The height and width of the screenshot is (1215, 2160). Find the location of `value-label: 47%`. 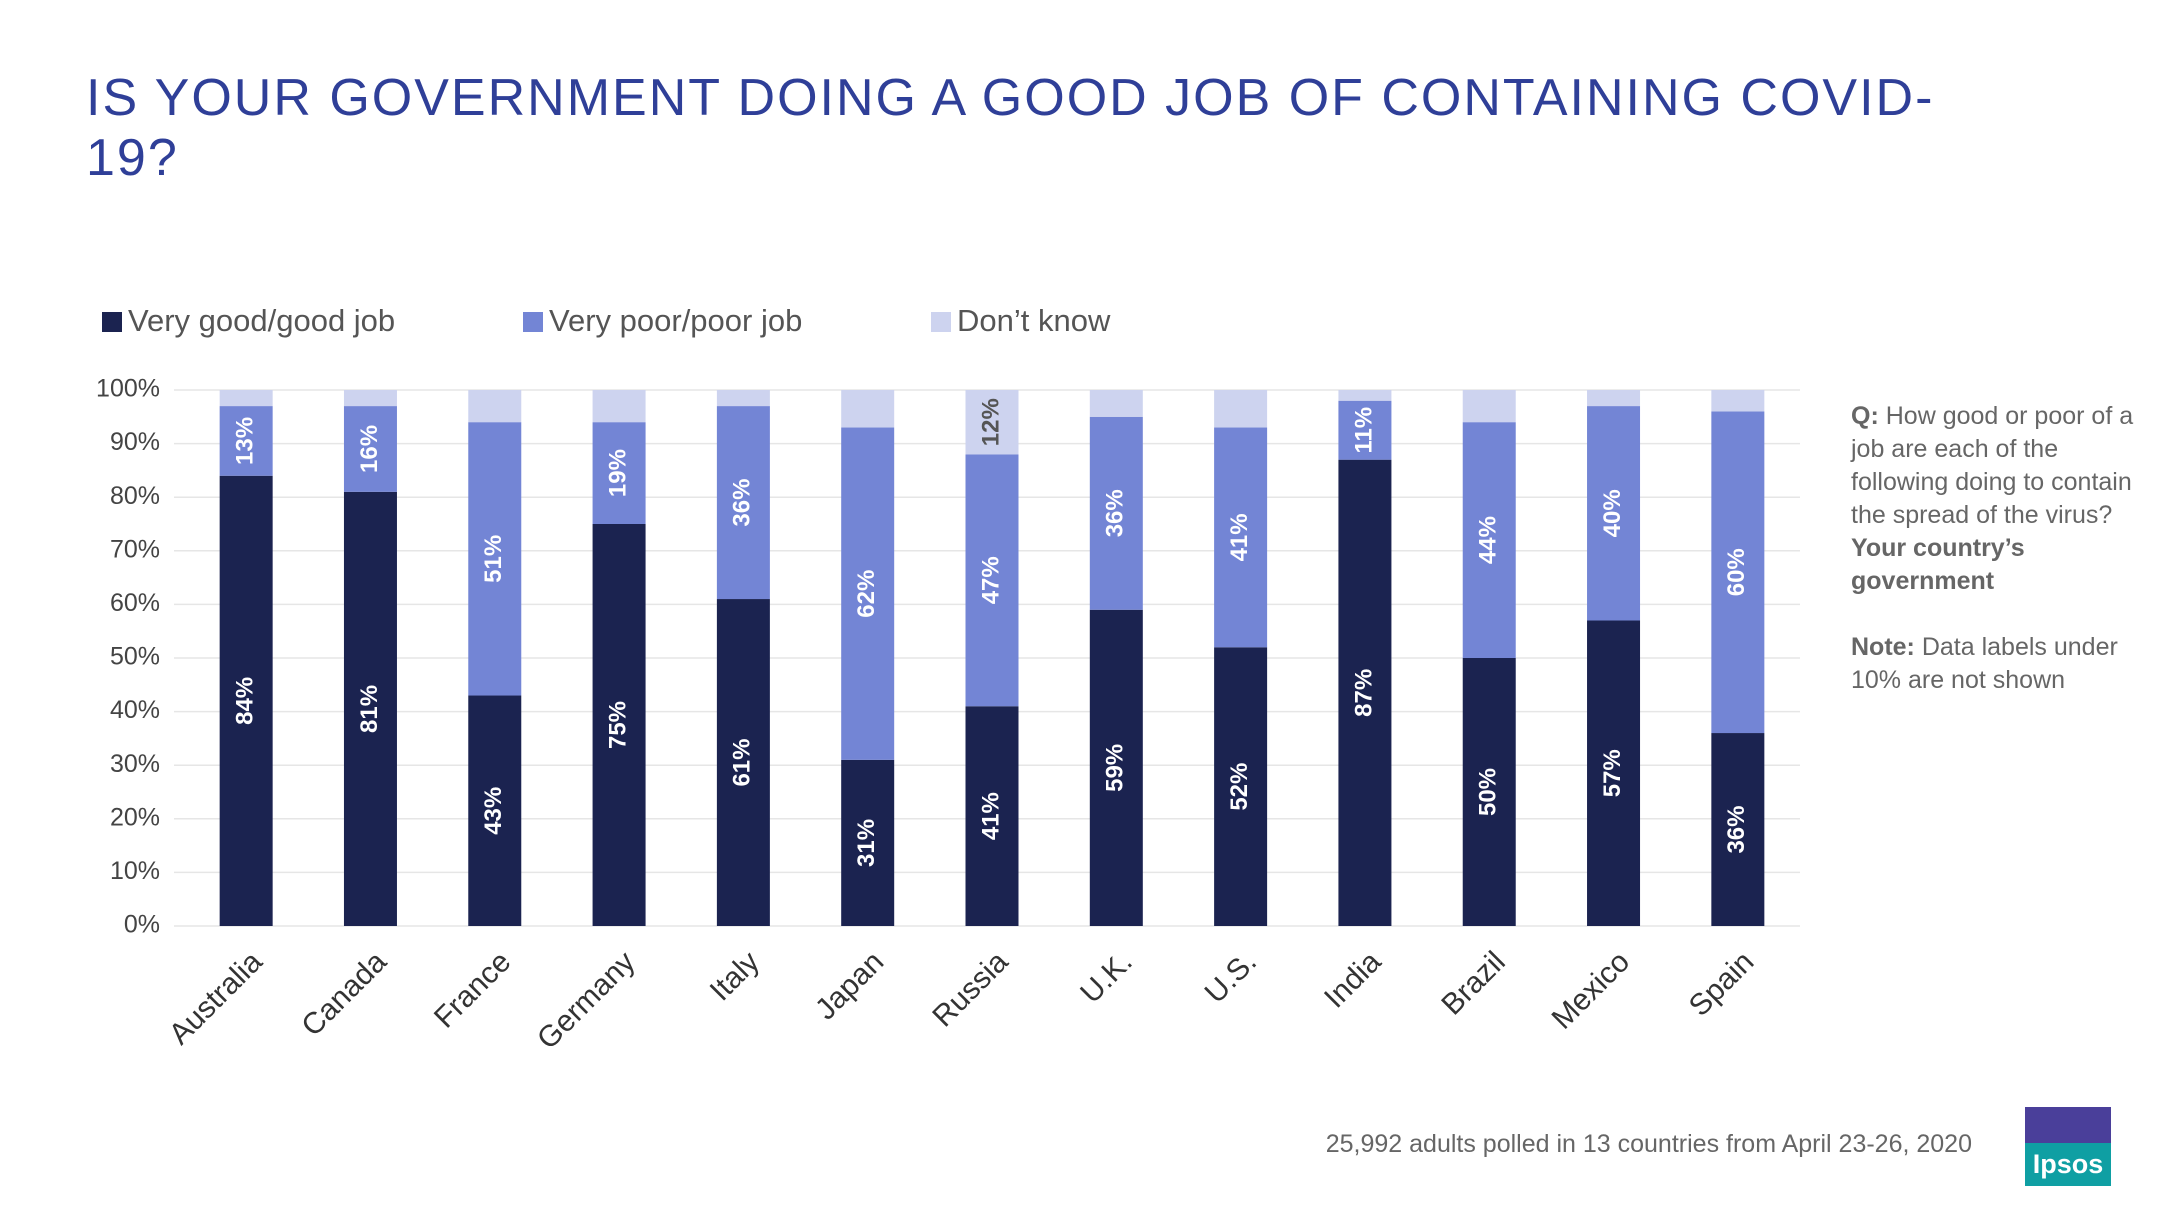

value-label: 47% is located at coordinates (990, 580).